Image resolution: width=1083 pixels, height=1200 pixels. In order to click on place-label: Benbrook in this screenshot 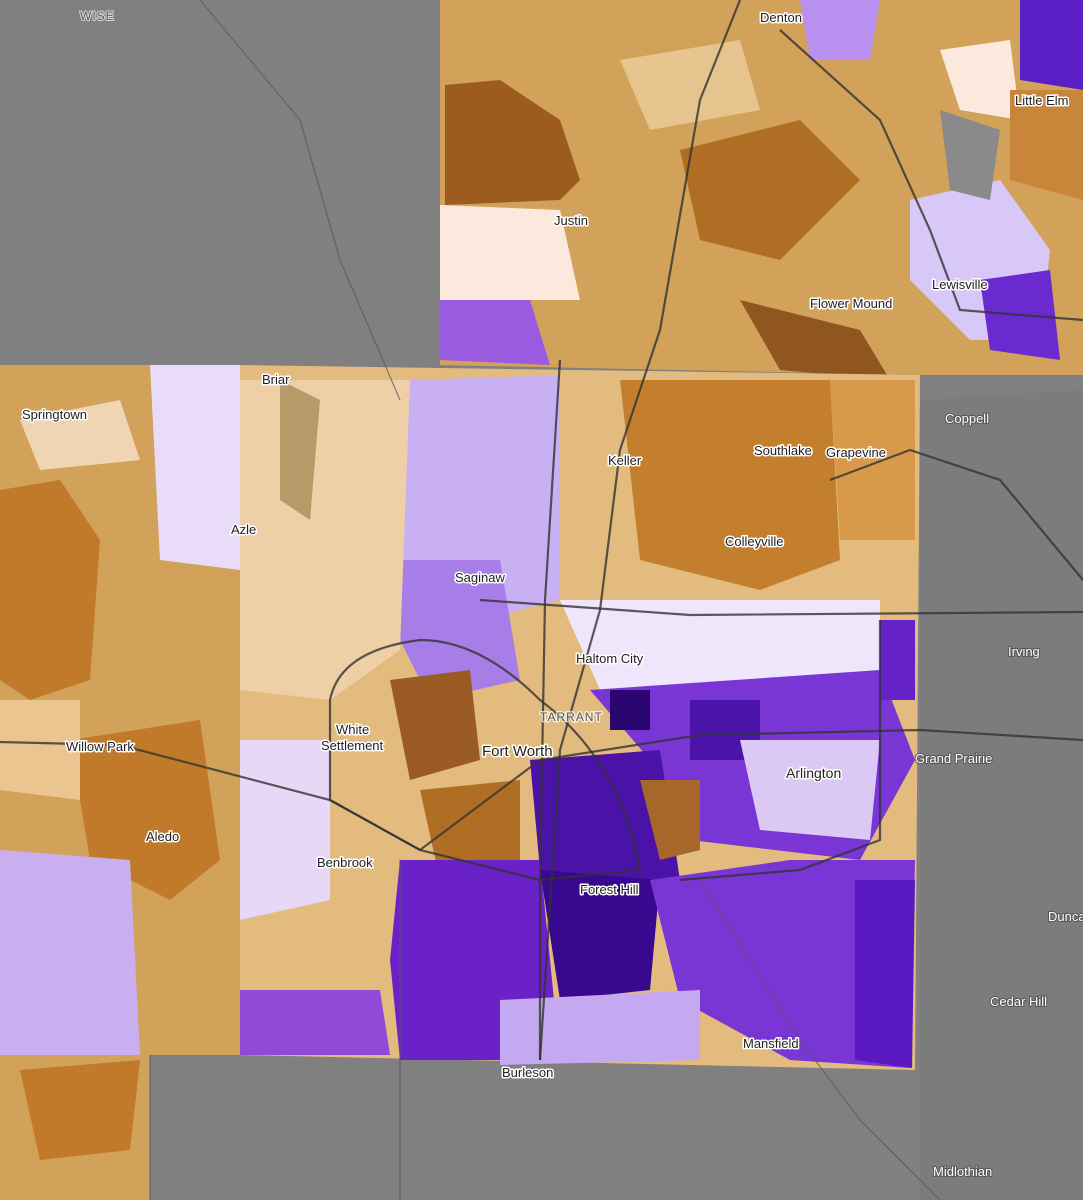, I will do `click(345, 862)`.